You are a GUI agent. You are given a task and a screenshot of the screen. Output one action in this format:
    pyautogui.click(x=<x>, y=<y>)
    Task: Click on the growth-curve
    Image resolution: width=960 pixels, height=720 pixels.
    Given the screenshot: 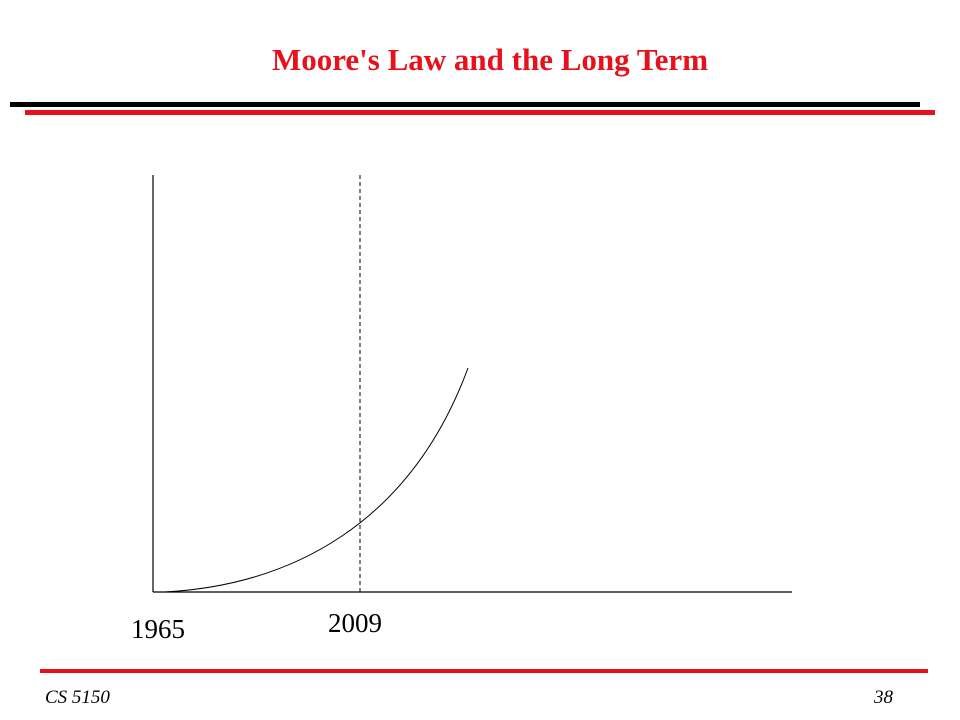 What is the action you would take?
    pyautogui.click(x=316, y=480)
    